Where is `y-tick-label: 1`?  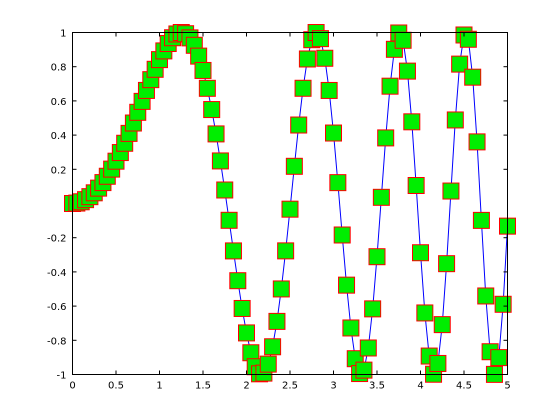
y-tick-label: 1 is located at coordinates (63, 34).